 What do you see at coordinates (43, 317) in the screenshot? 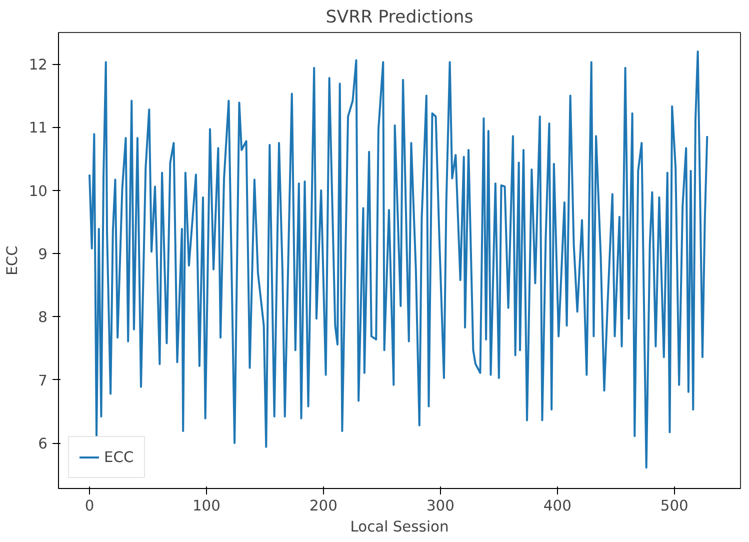
I see `y-tick-label: 8` at bounding box center [43, 317].